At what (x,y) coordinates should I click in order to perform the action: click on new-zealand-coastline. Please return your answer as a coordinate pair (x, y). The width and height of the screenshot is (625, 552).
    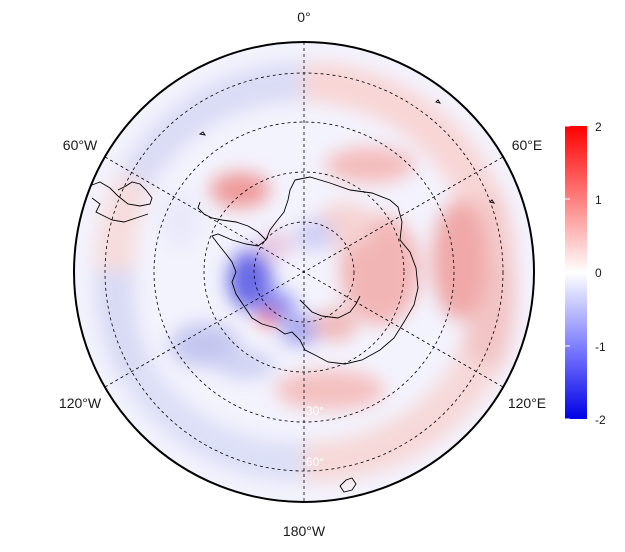
    Looking at the image, I should click on (348, 485).